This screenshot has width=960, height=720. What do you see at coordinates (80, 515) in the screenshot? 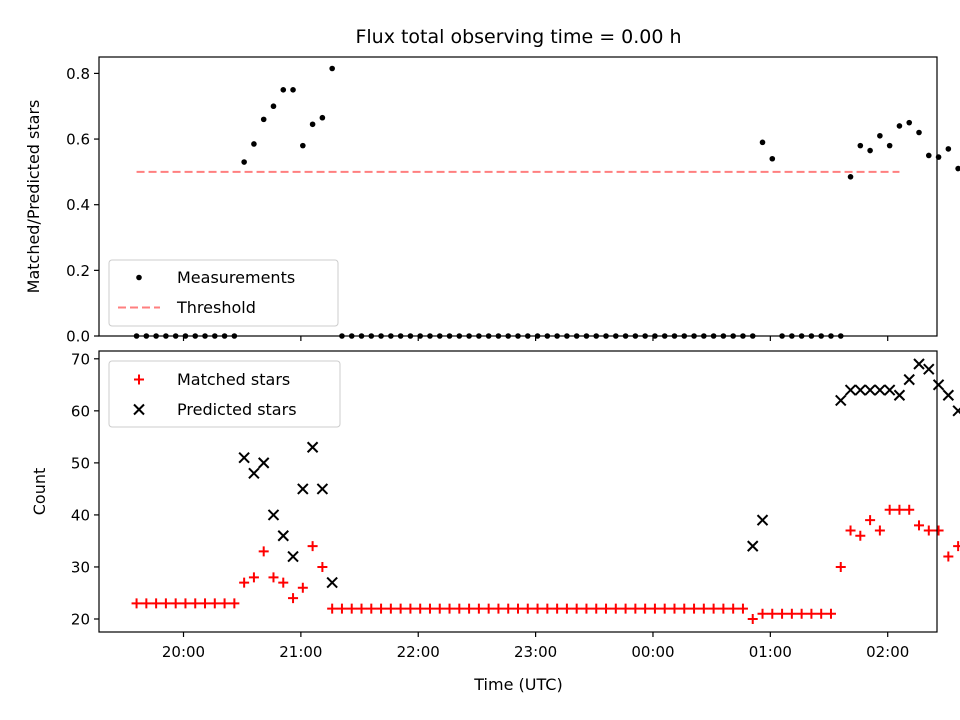
I see `bottom-y-tick-label: 40` at bounding box center [80, 515].